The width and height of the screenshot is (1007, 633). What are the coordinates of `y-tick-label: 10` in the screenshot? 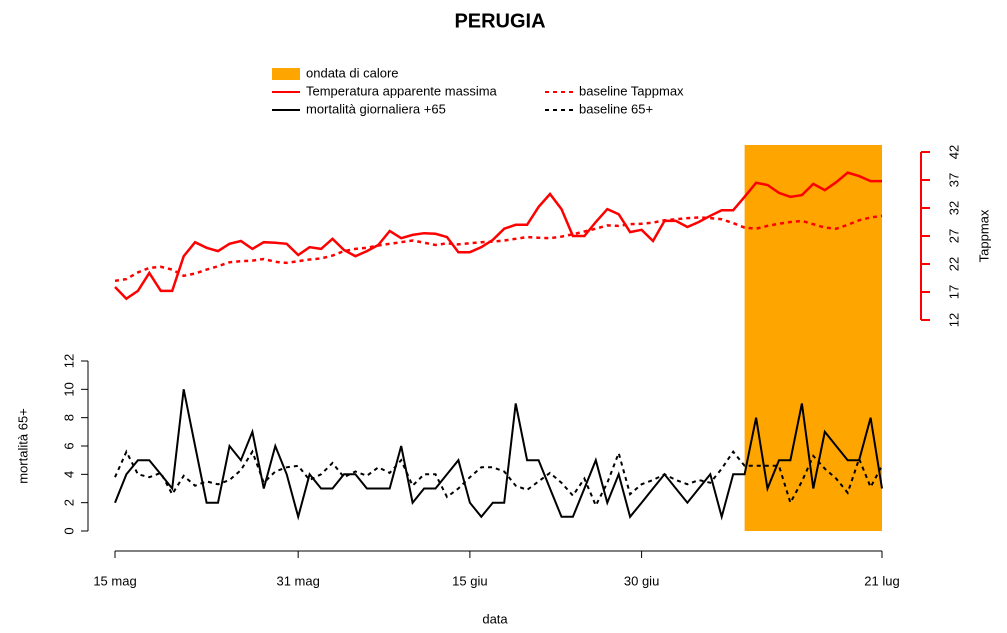 It's located at (68, 389).